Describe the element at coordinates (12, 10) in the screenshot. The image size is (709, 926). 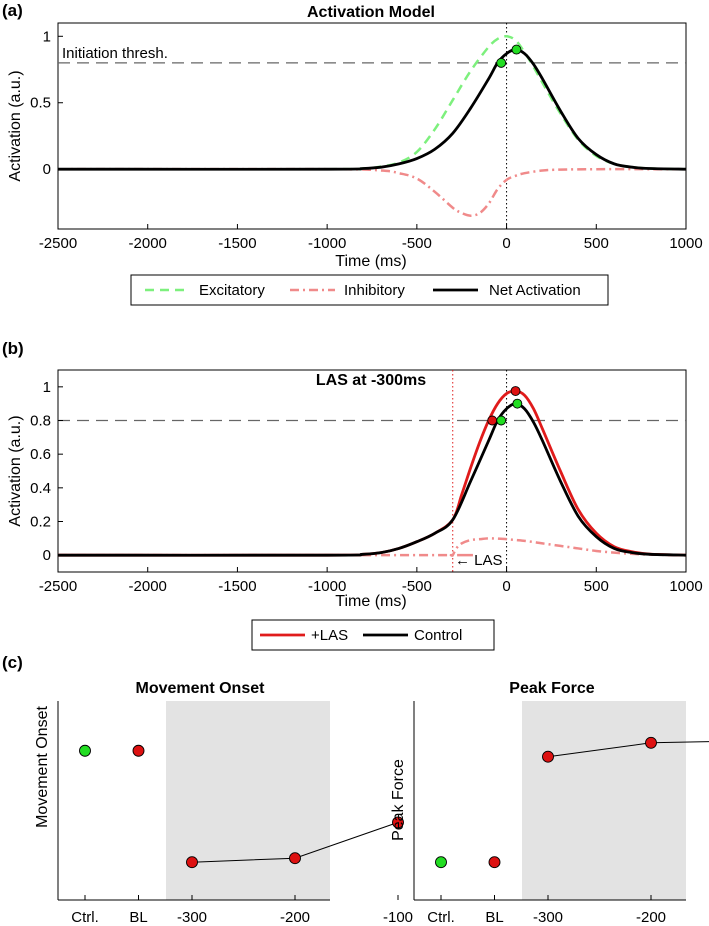
I see `panel-tag-a: (a)` at that location.